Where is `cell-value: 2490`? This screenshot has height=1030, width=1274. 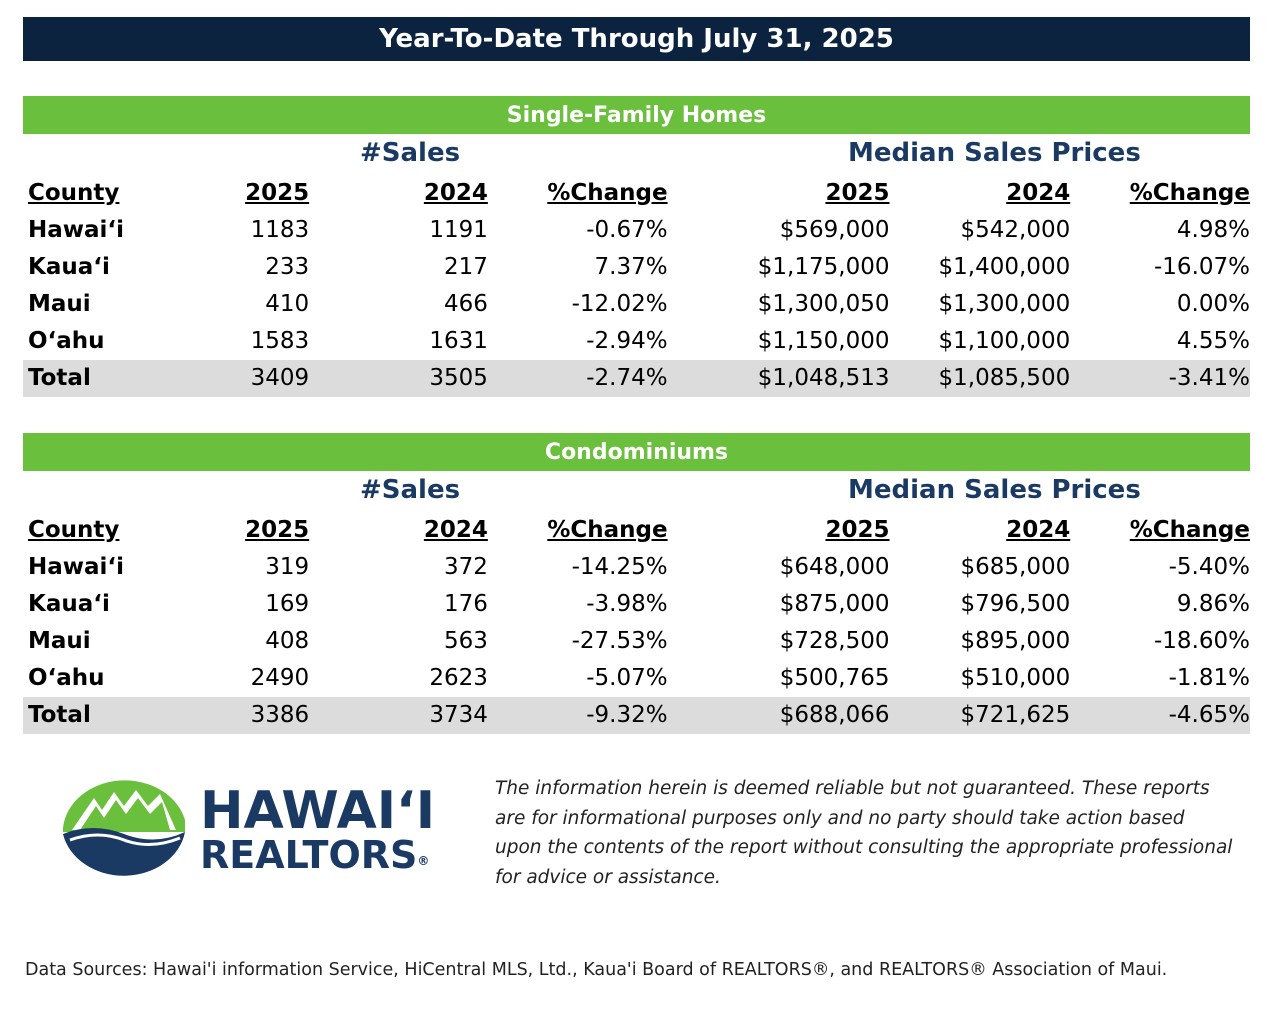 cell-value: 2490 is located at coordinates (280, 678).